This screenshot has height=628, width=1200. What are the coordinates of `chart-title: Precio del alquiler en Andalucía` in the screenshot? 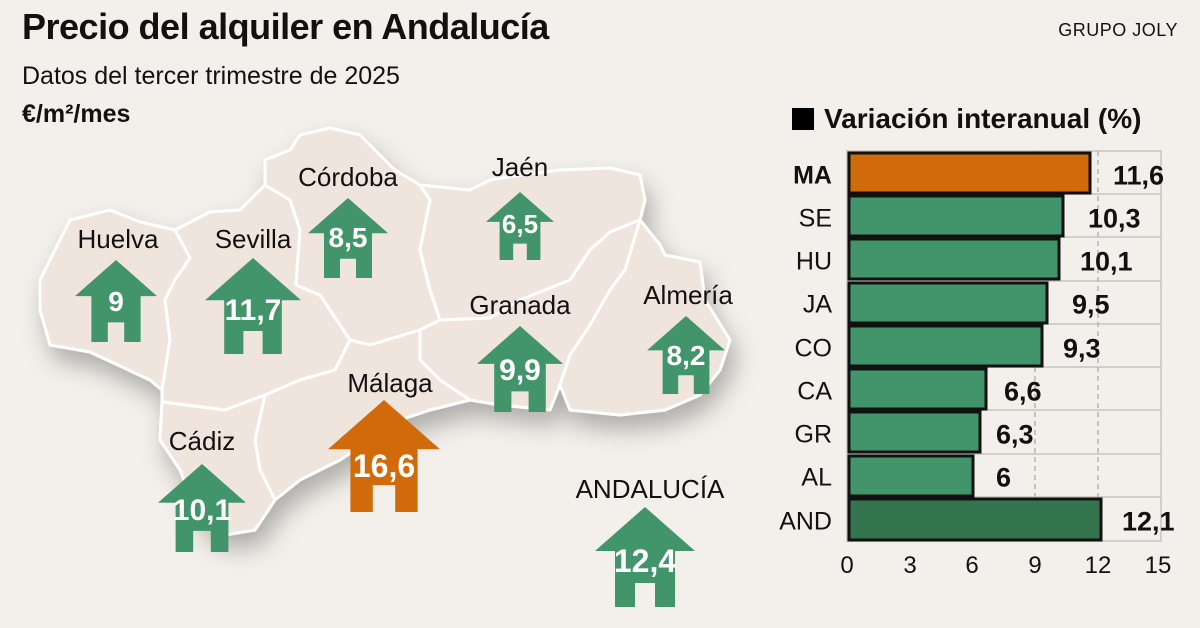 It's located at (285, 26).